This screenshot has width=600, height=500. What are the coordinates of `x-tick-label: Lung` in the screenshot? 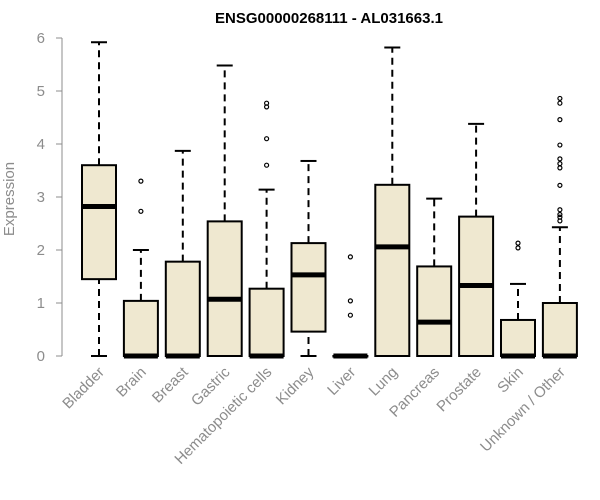 It's located at (384, 382).